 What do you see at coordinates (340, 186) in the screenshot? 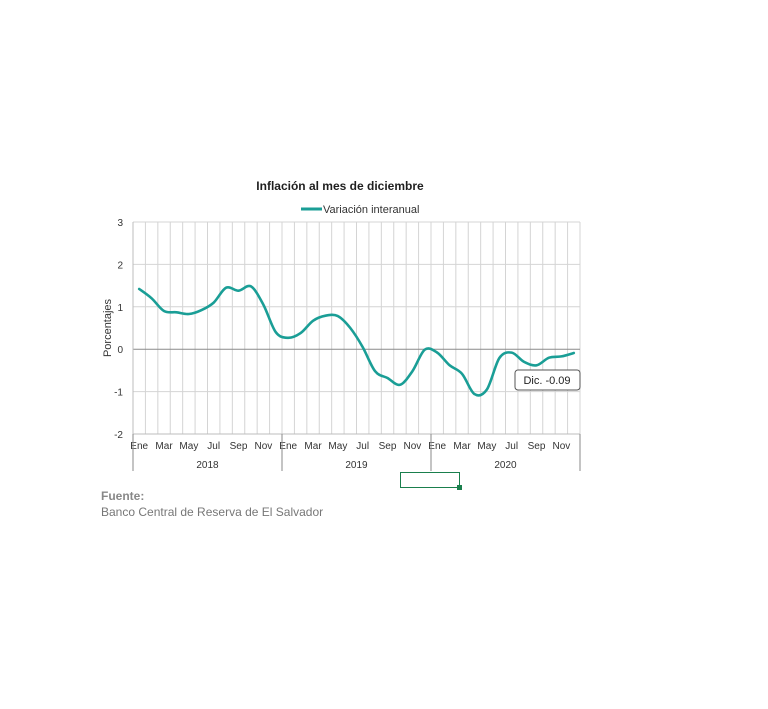
I see `chart-title: Inflación al mes de diciembre` at bounding box center [340, 186].